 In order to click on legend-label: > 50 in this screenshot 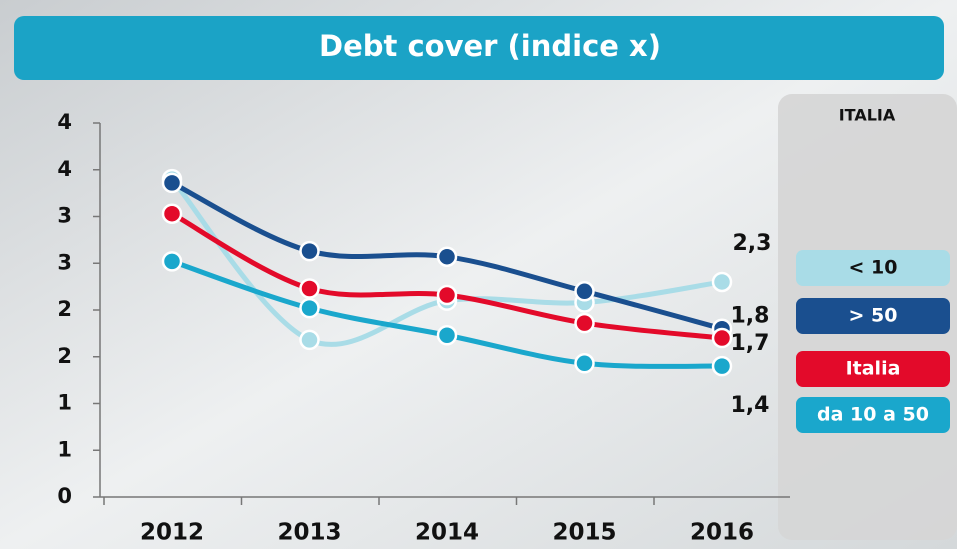, I will do `click(873, 316)`.